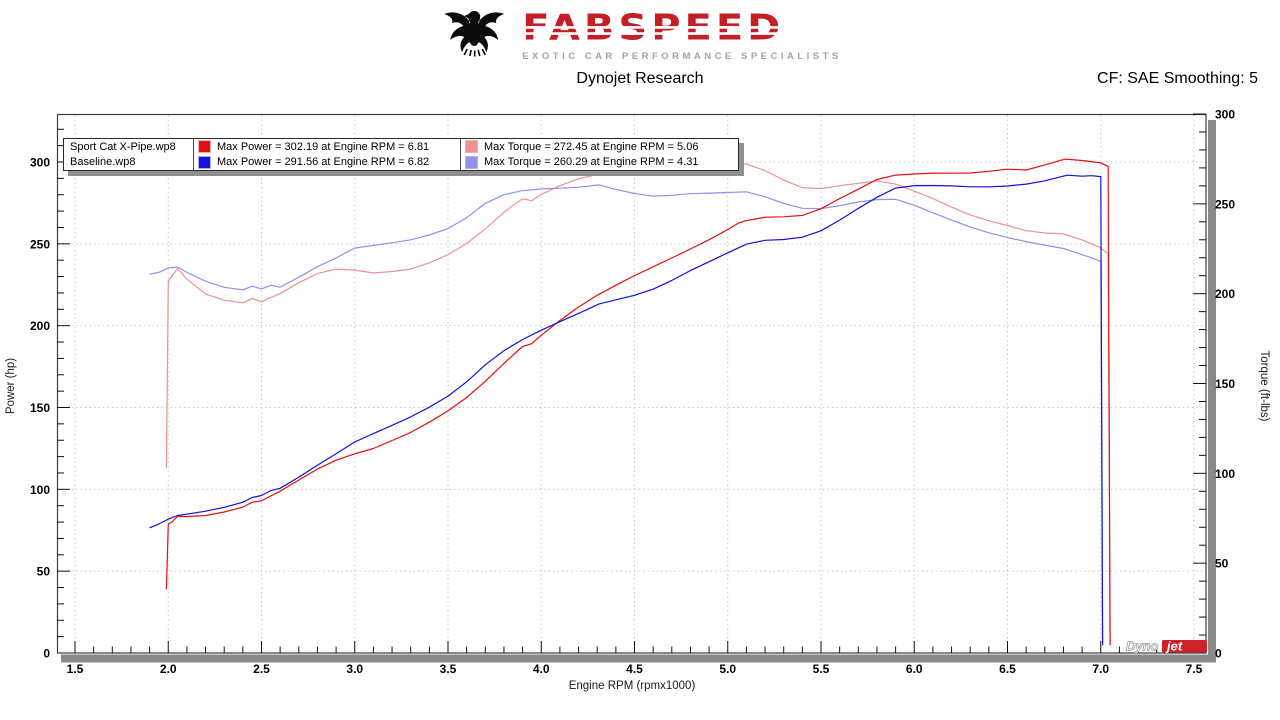 The height and width of the screenshot is (720, 1280). I want to click on x-tick-label: 2.0, so click(168, 669).